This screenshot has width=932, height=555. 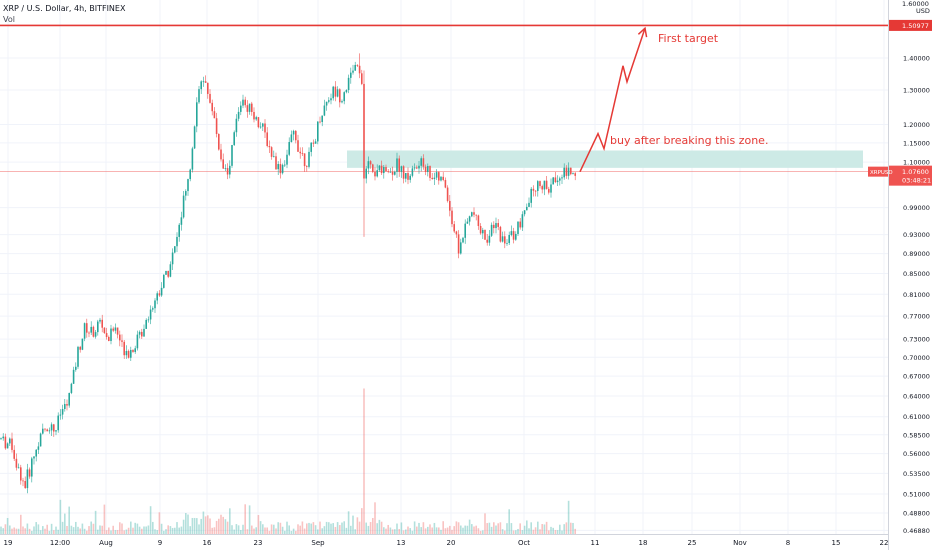 I want to click on price-axis-top-label: 1.60000, so click(x=915, y=4).